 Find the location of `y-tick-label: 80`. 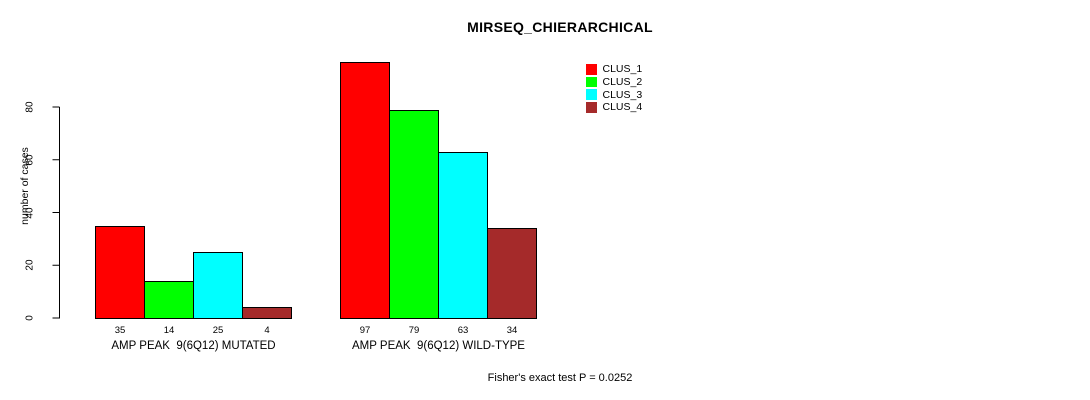

y-tick-label: 80 is located at coordinates (30, 107).